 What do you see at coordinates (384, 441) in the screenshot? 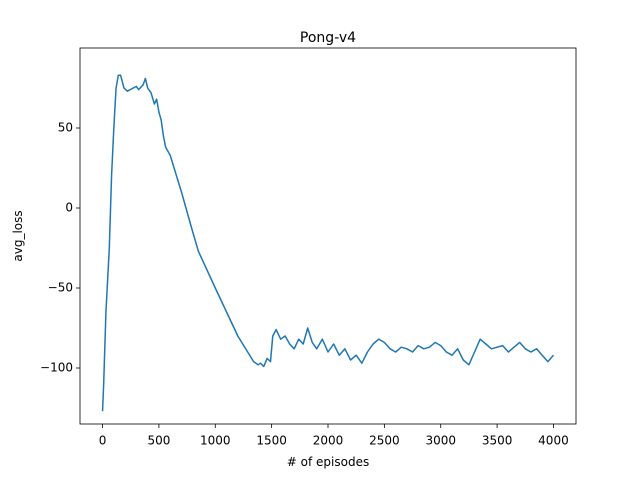
I see `x-tick-label: 2500` at bounding box center [384, 441].